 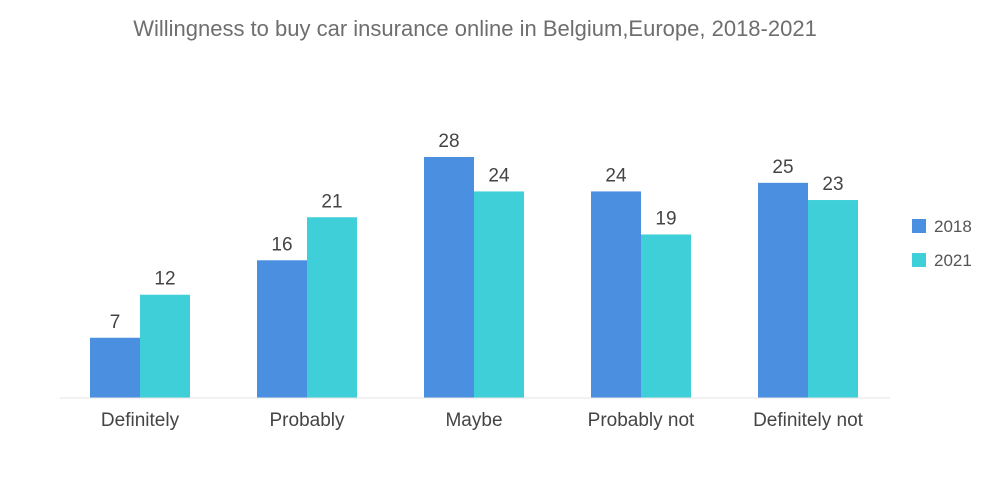 What do you see at coordinates (473, 420) in the screenshot?
I see `category-label: Maybe` at bounding box center [473, 420].